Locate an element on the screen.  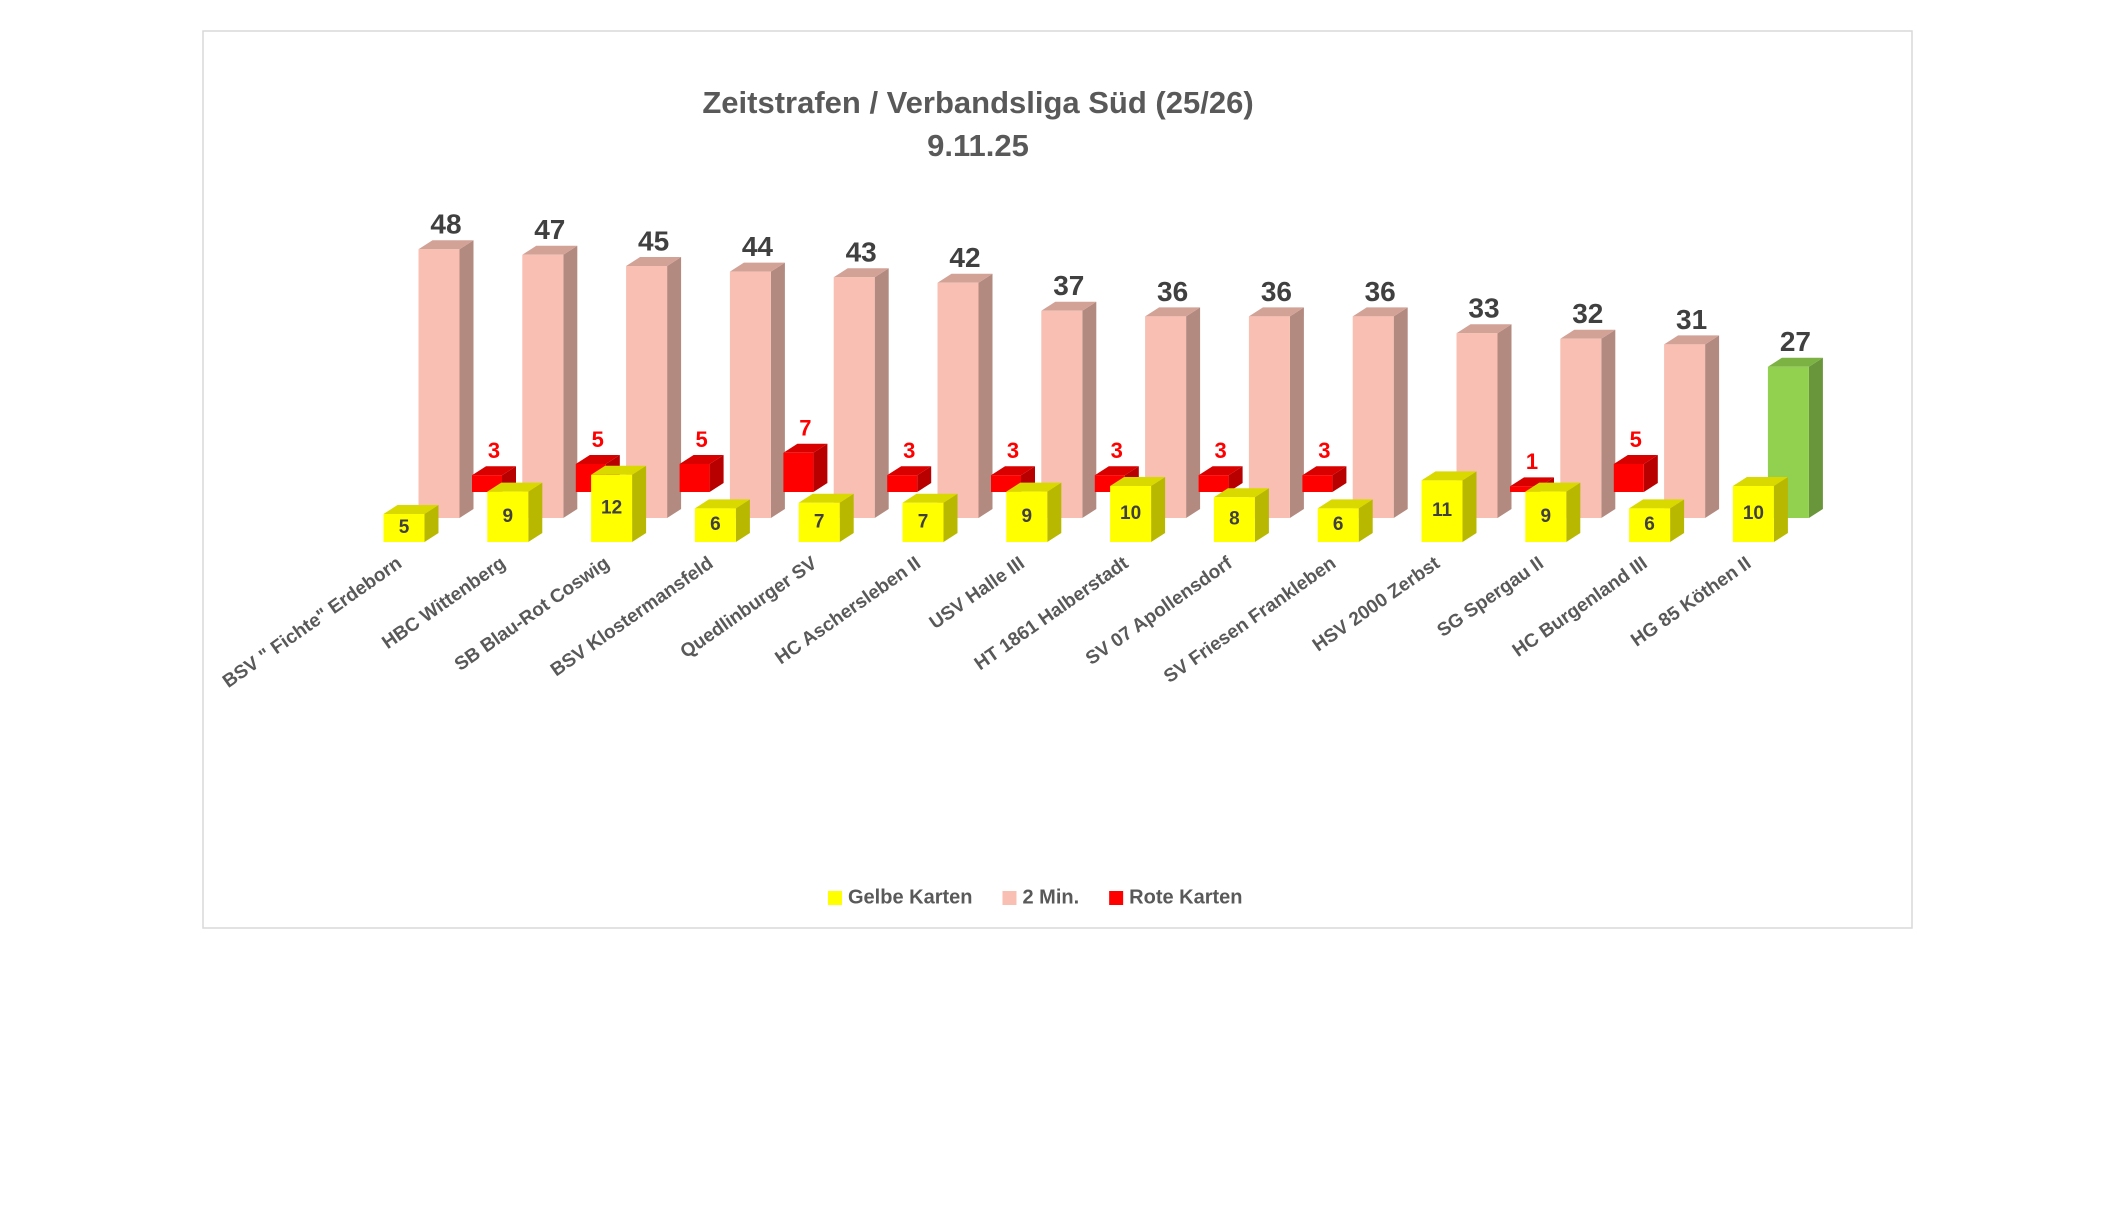
data-label: 27 is located at coordinates (1795, 341).